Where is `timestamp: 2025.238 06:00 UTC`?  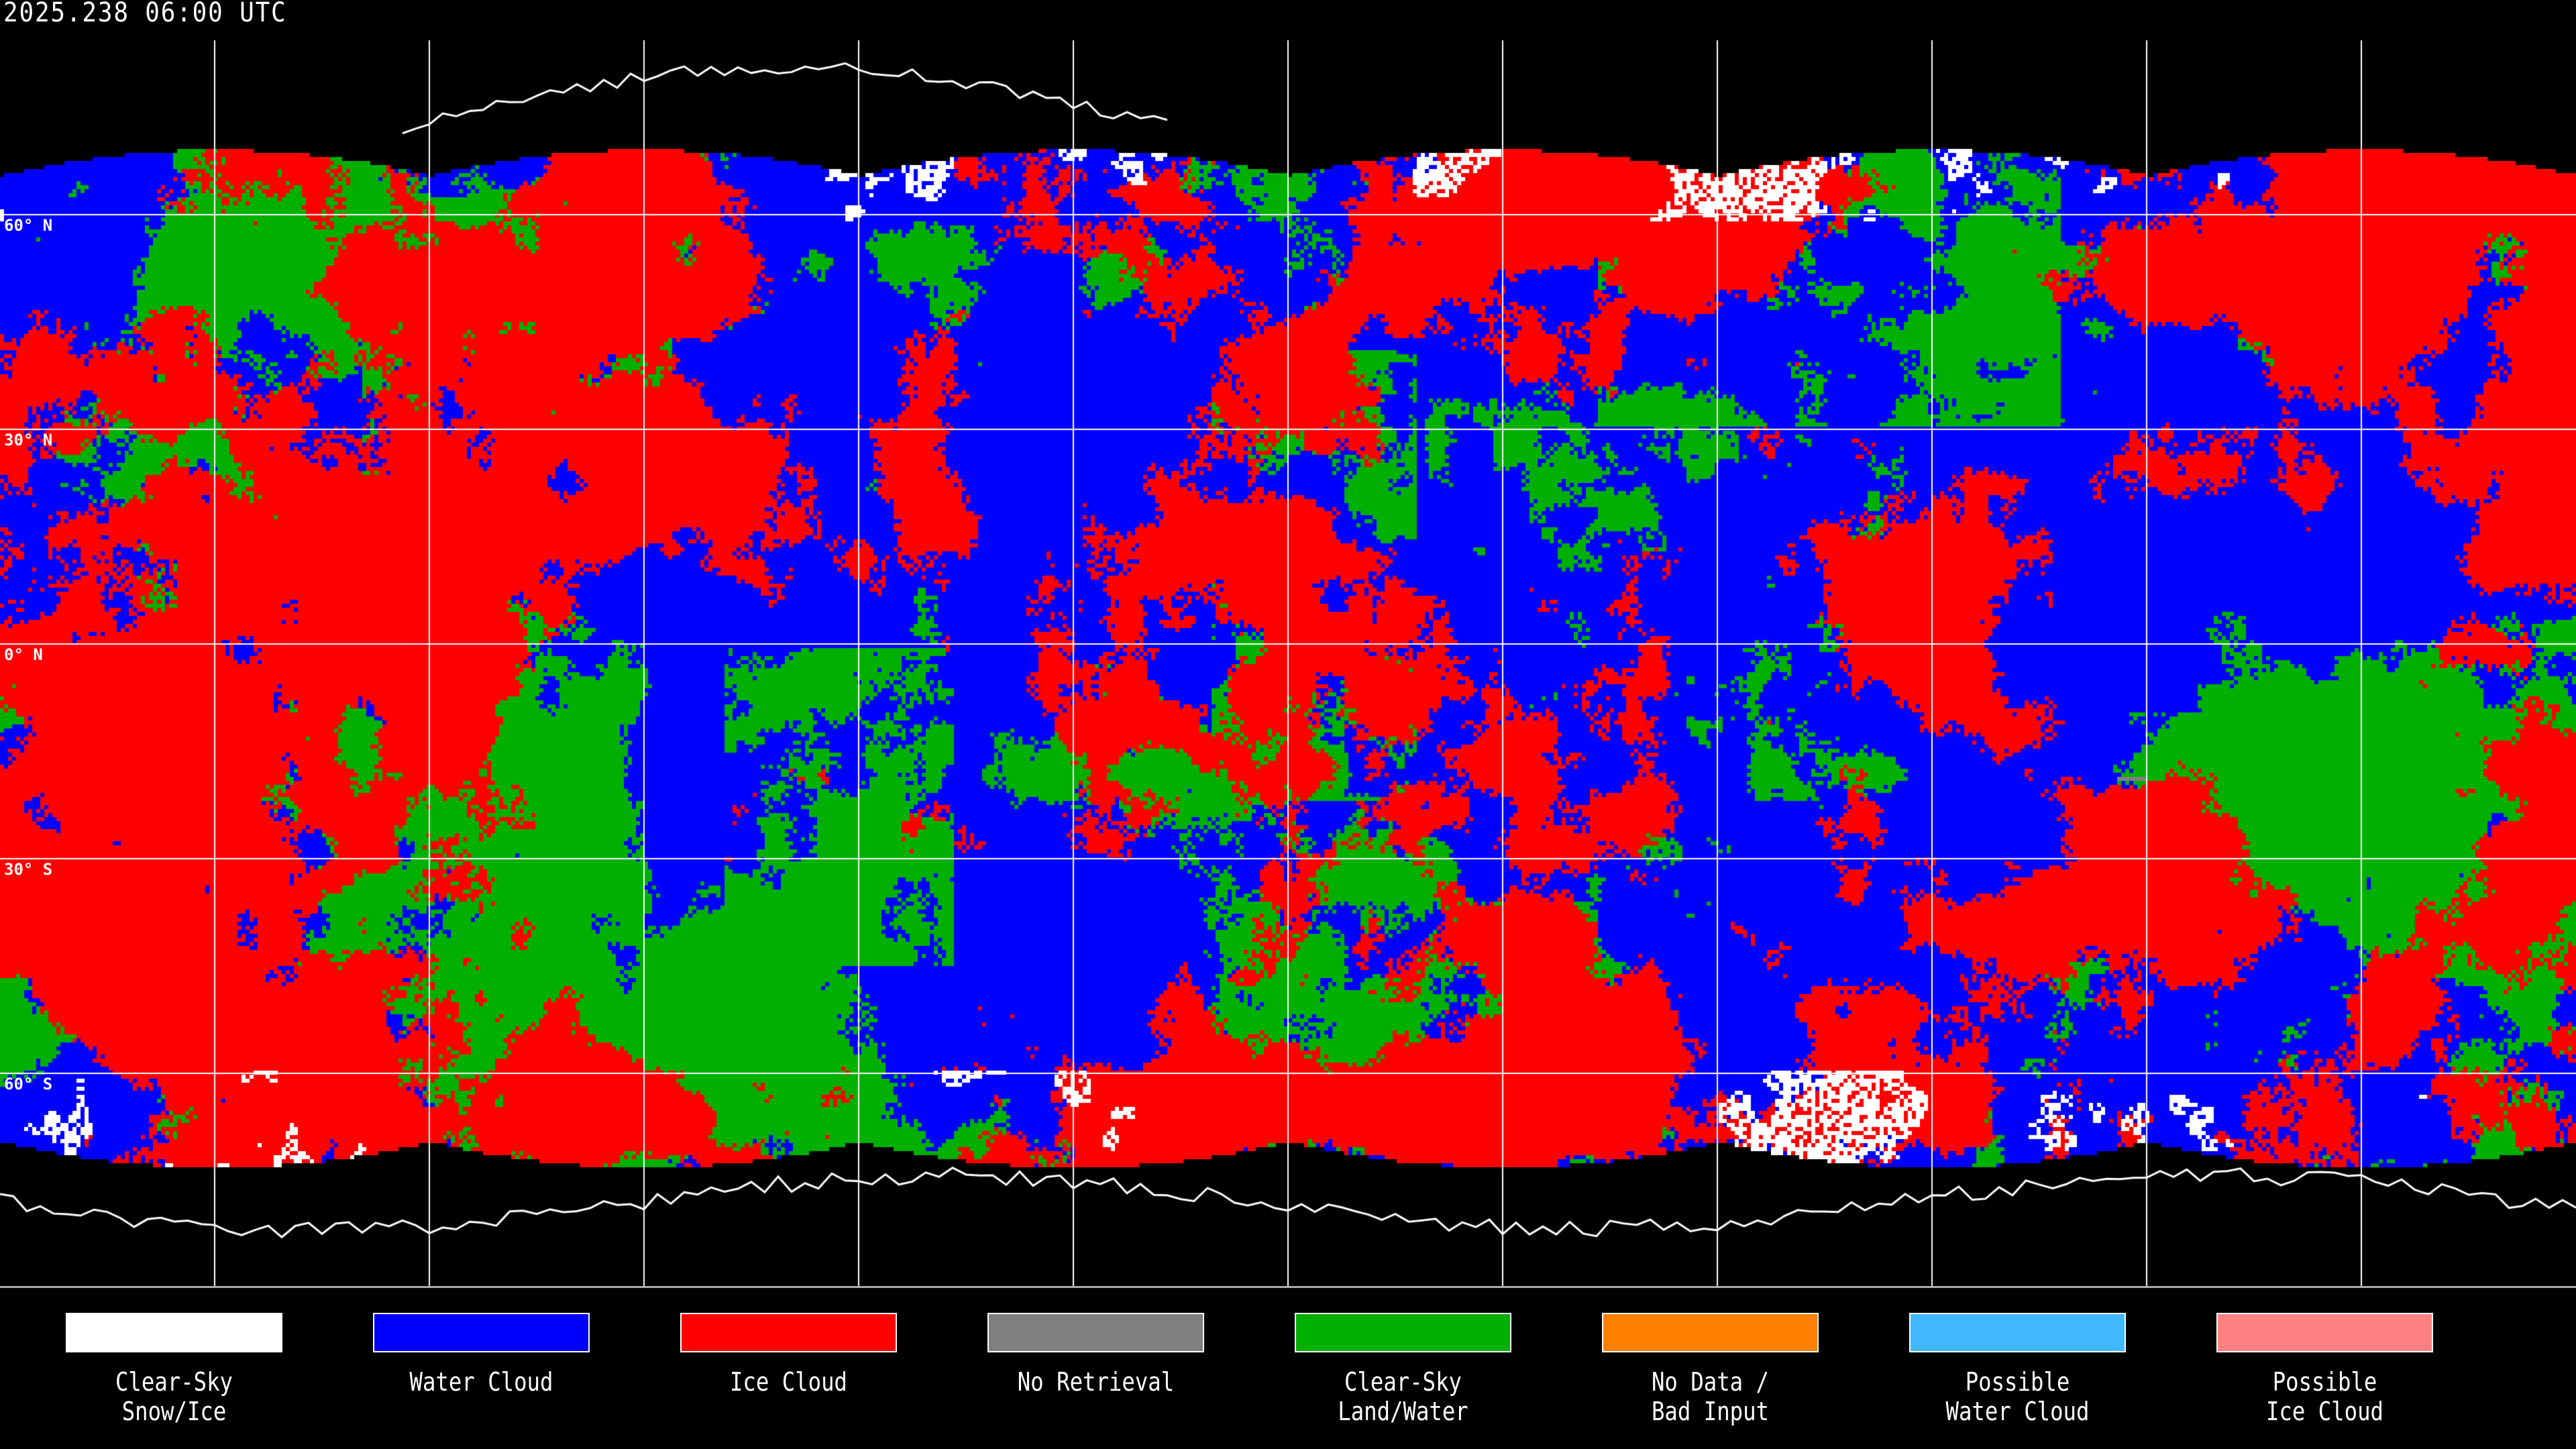
timestamp: 2025.238 06:00 UTC is located at coordinates (145, 14).